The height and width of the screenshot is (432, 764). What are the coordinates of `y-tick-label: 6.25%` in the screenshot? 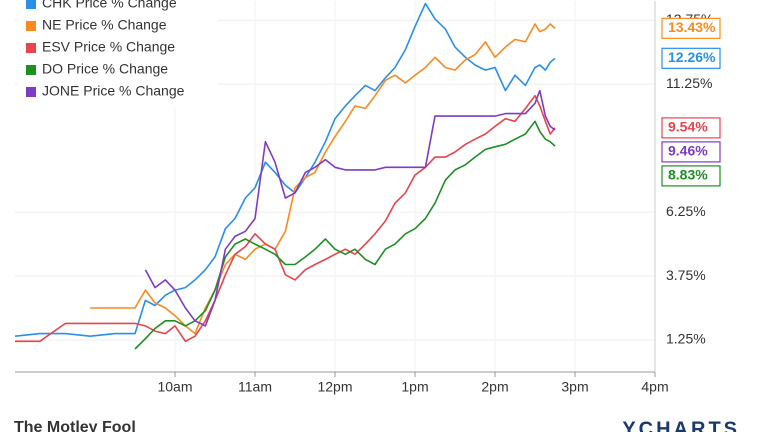 It's located at (686, 211).